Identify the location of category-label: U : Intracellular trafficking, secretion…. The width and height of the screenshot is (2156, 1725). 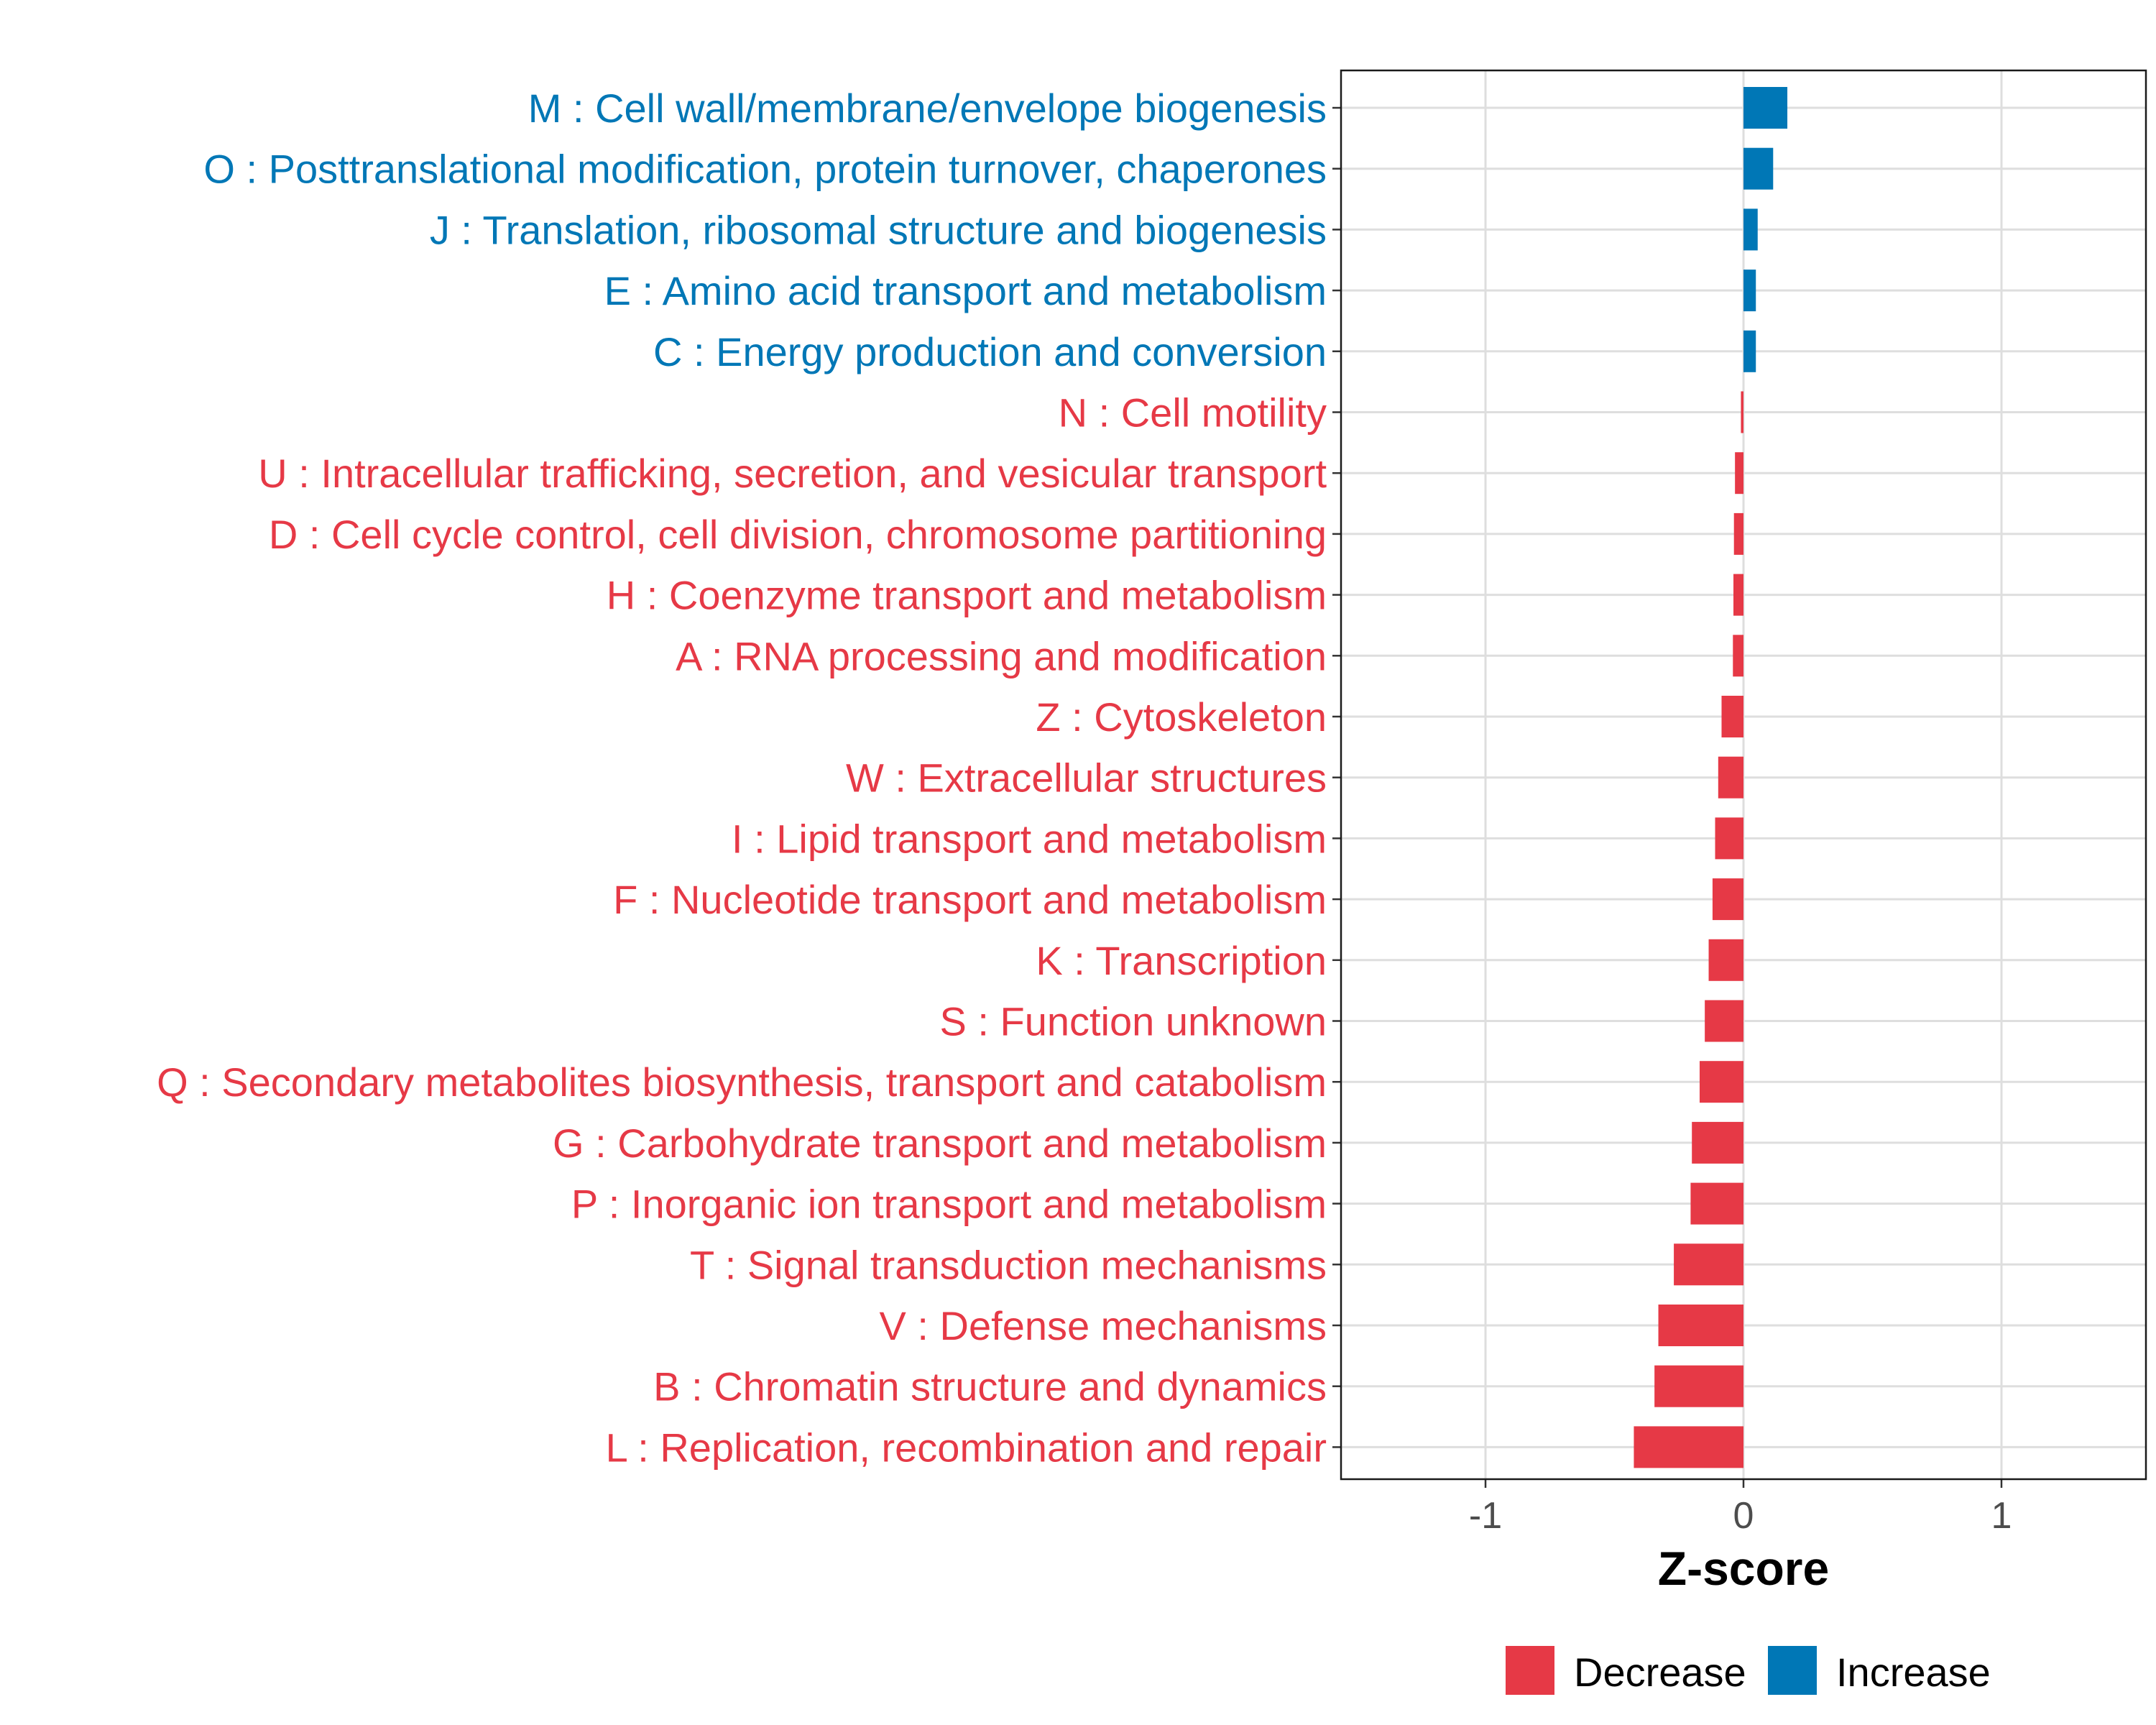
(792, 473).